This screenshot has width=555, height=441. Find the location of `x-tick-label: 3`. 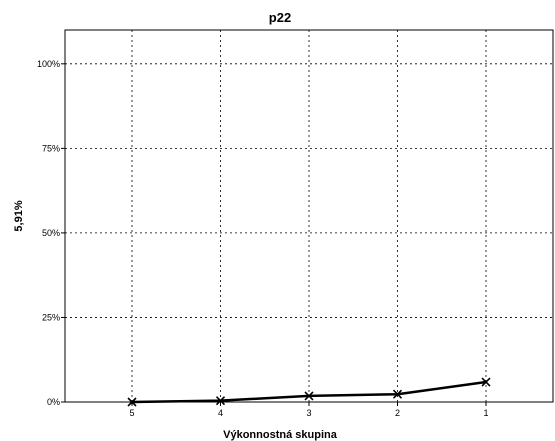

x-tick-label: 3 is located at coordinates (308, 413).